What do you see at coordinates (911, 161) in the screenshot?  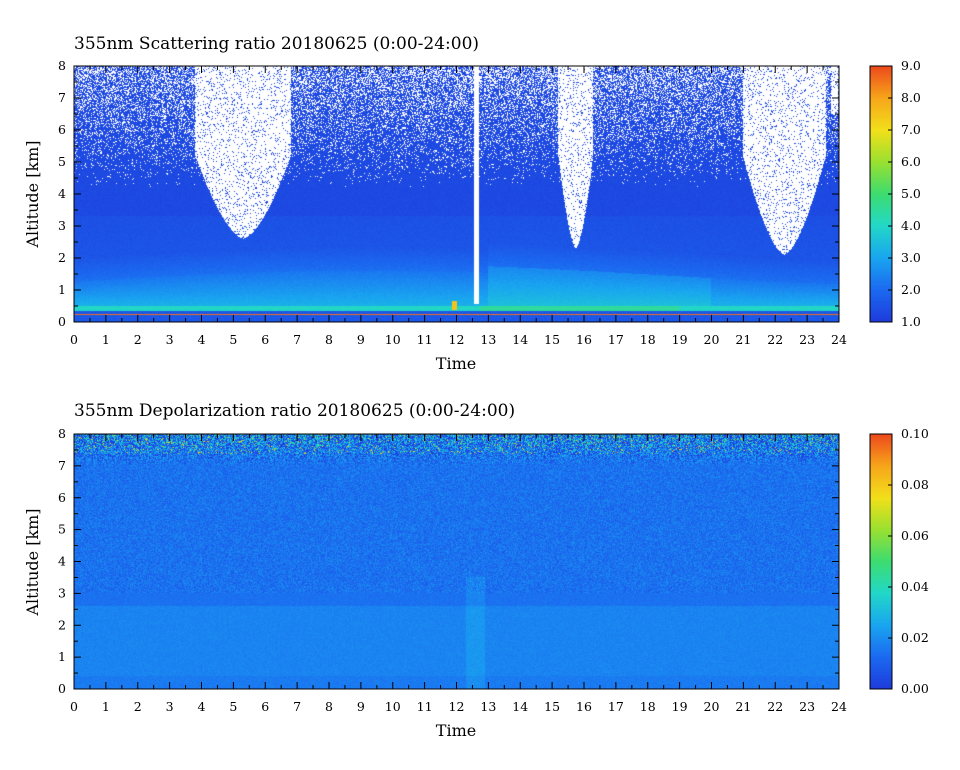 I see `colorbar-tick-label: 6.0` at bounding box center [911, 161].